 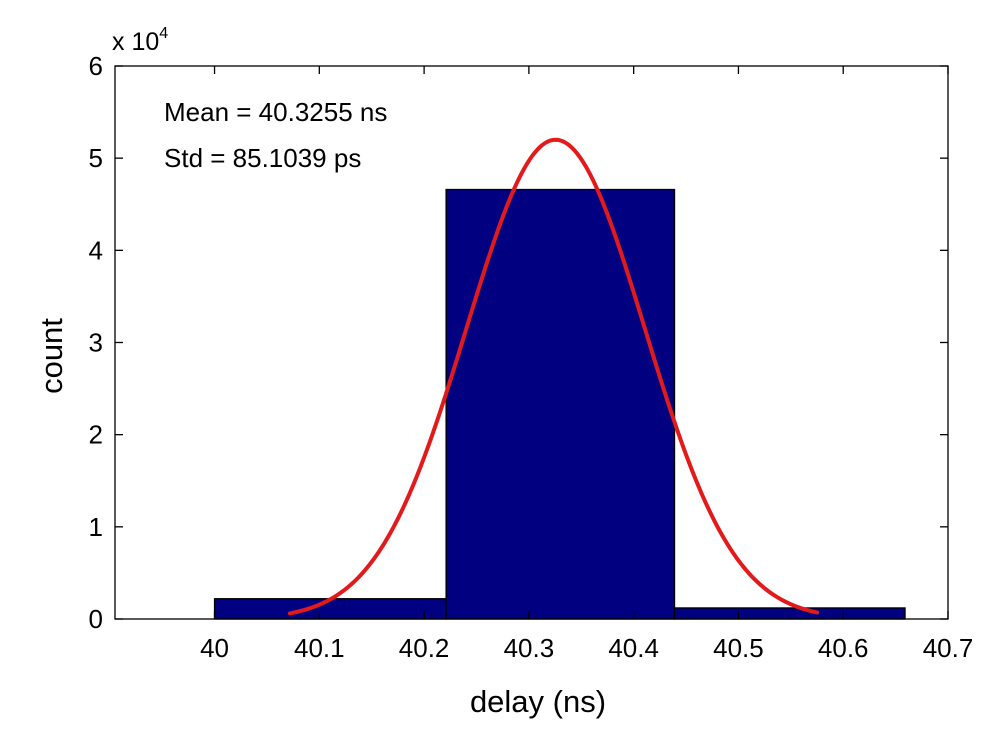 What do you see at coordinates (319, 648) in the screenshot?
I see `x-tick-label: 40.1` at bounding box center [319, 648].